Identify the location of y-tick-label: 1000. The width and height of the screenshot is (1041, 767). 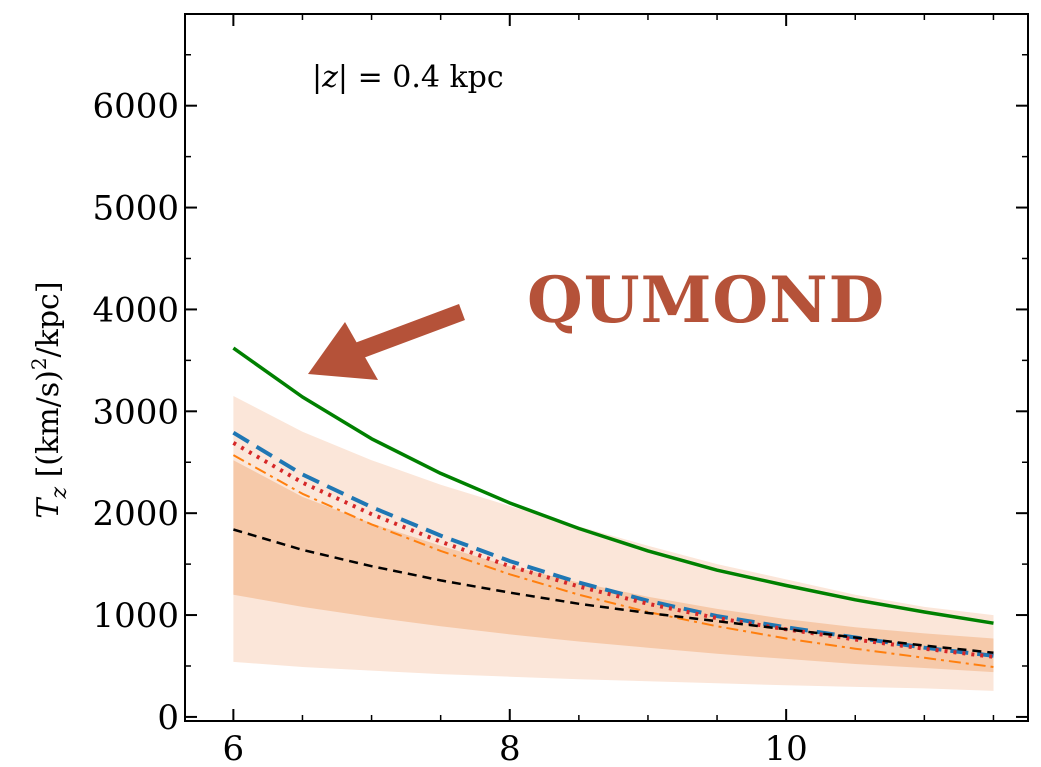
(135, 616).